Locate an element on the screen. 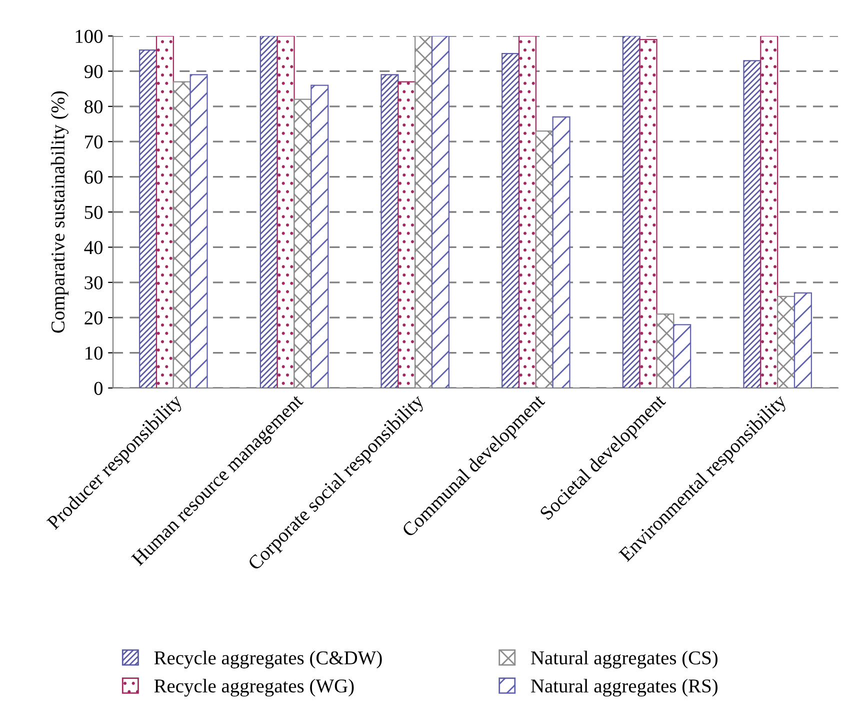 This screenshot has width=841, height=716. y-tick-label: 100 is located at coordinates (89, 36).